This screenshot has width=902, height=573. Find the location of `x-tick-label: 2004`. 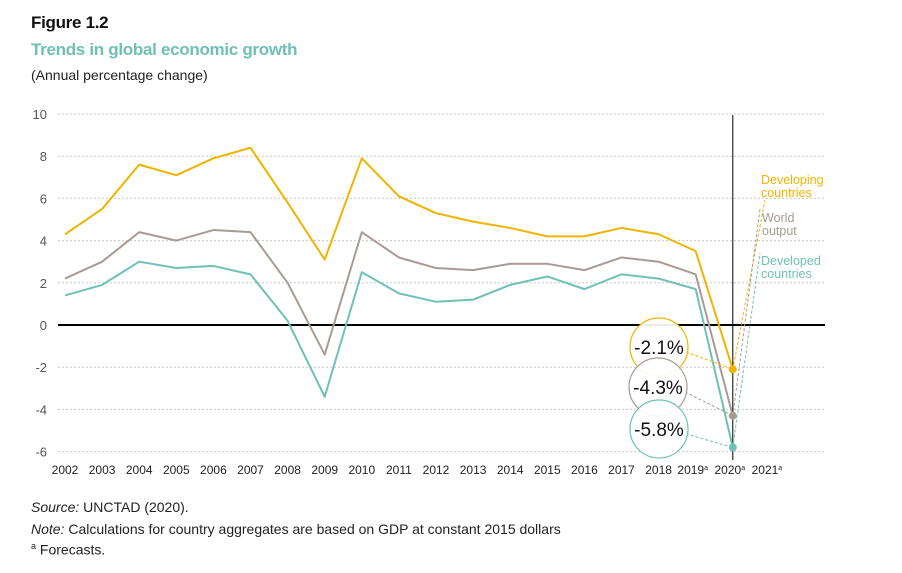

x-tick-label: 2004 is located at coordinates (139, 470).